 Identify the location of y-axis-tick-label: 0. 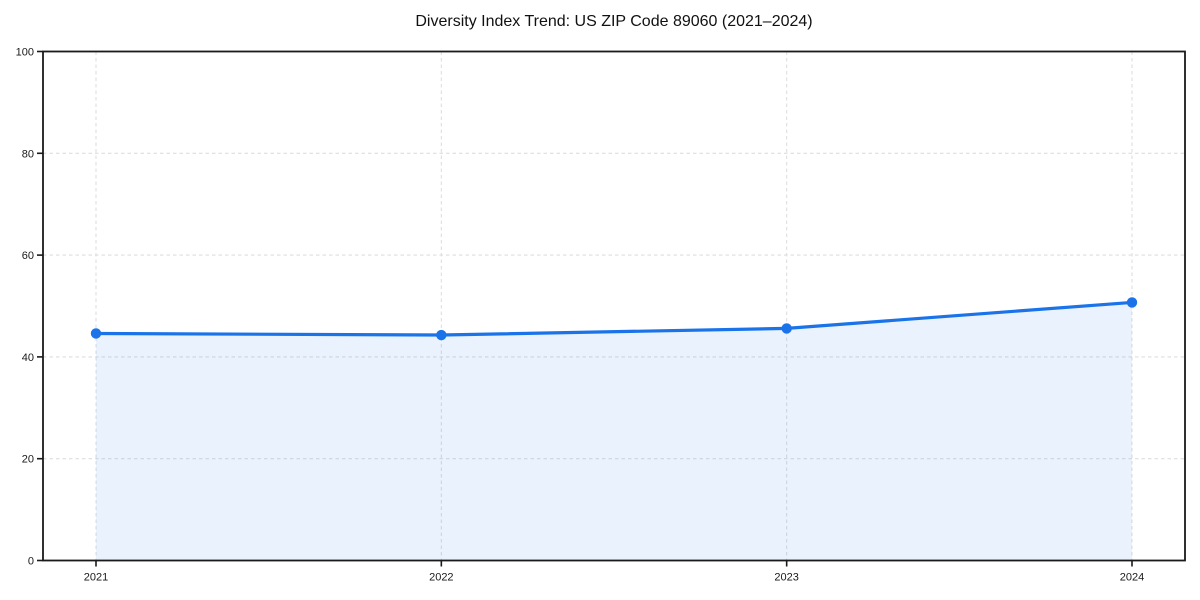
(31, 562).